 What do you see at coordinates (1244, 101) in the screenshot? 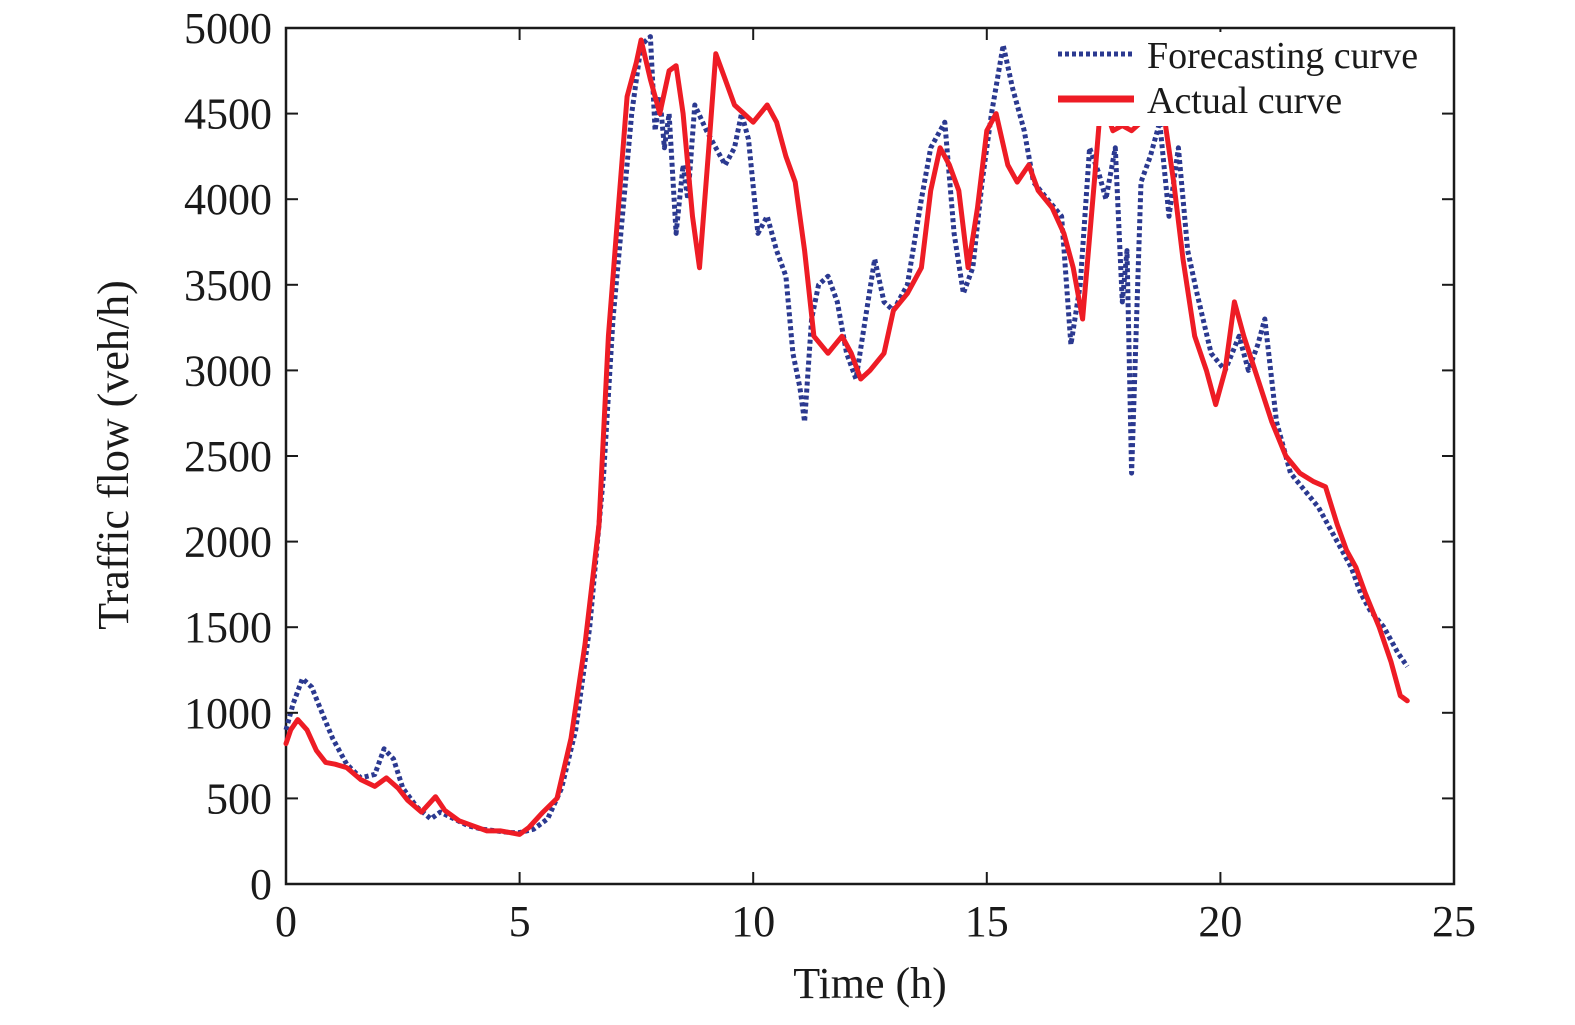
I see `legend-label: Actual curve` at bounding box center [1244, 101].